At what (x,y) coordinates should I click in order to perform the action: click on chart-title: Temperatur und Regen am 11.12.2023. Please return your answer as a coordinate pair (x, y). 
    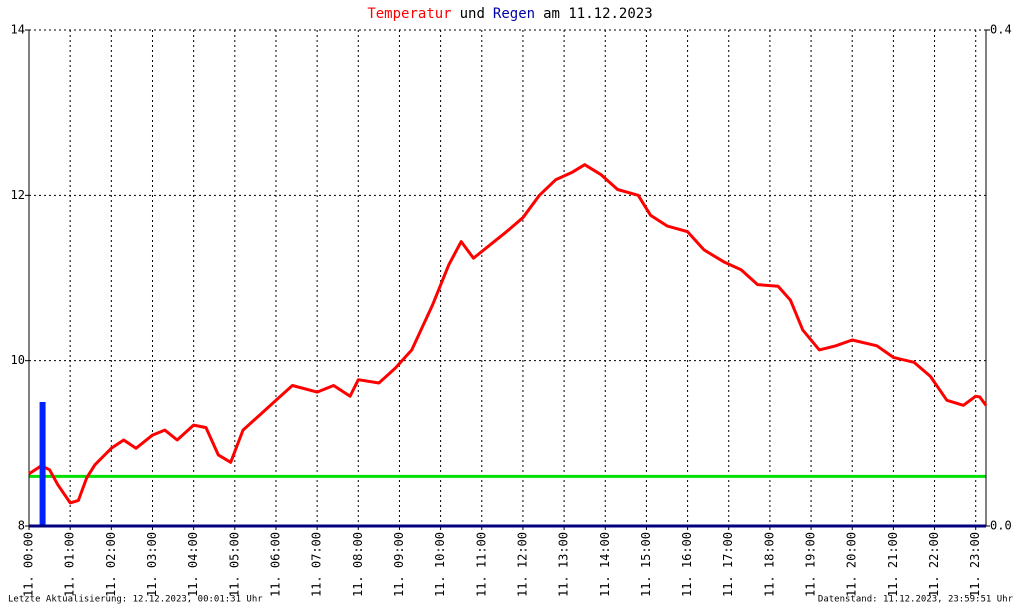
    Looking at the image, I should click on (509, 14).